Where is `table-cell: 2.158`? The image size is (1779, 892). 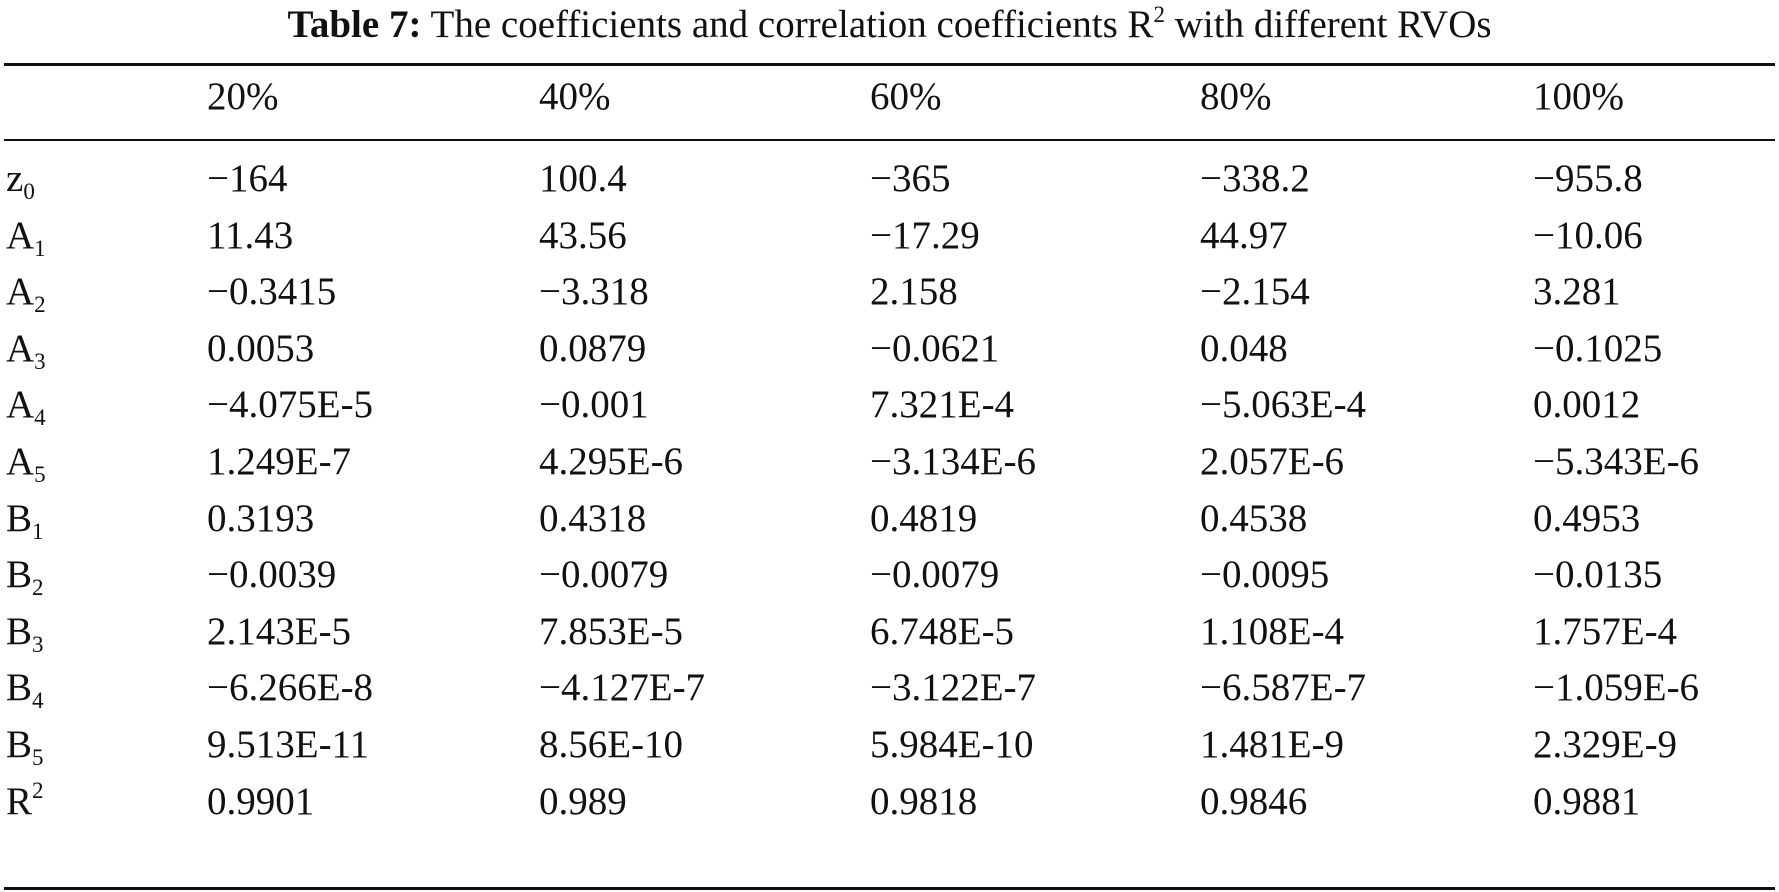 table-cell: 2.158 is located at coordinates (914, 292).